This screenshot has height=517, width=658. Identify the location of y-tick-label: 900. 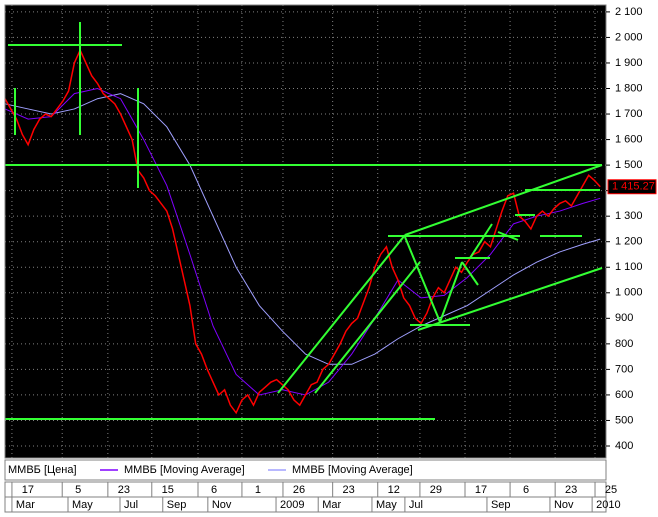
(624, 318).